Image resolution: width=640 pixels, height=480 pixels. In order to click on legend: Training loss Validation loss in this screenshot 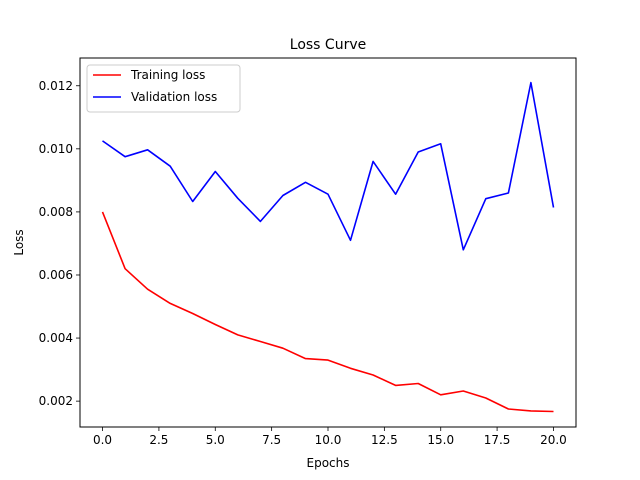, I will do `click(163, 88)`.